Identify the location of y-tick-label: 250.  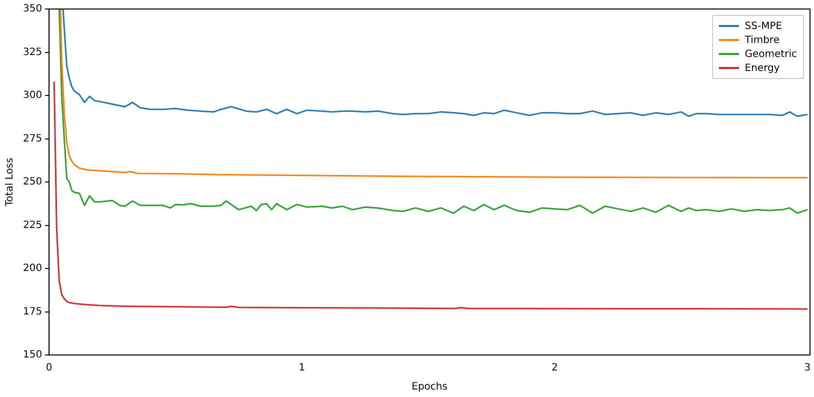
(32, 182).